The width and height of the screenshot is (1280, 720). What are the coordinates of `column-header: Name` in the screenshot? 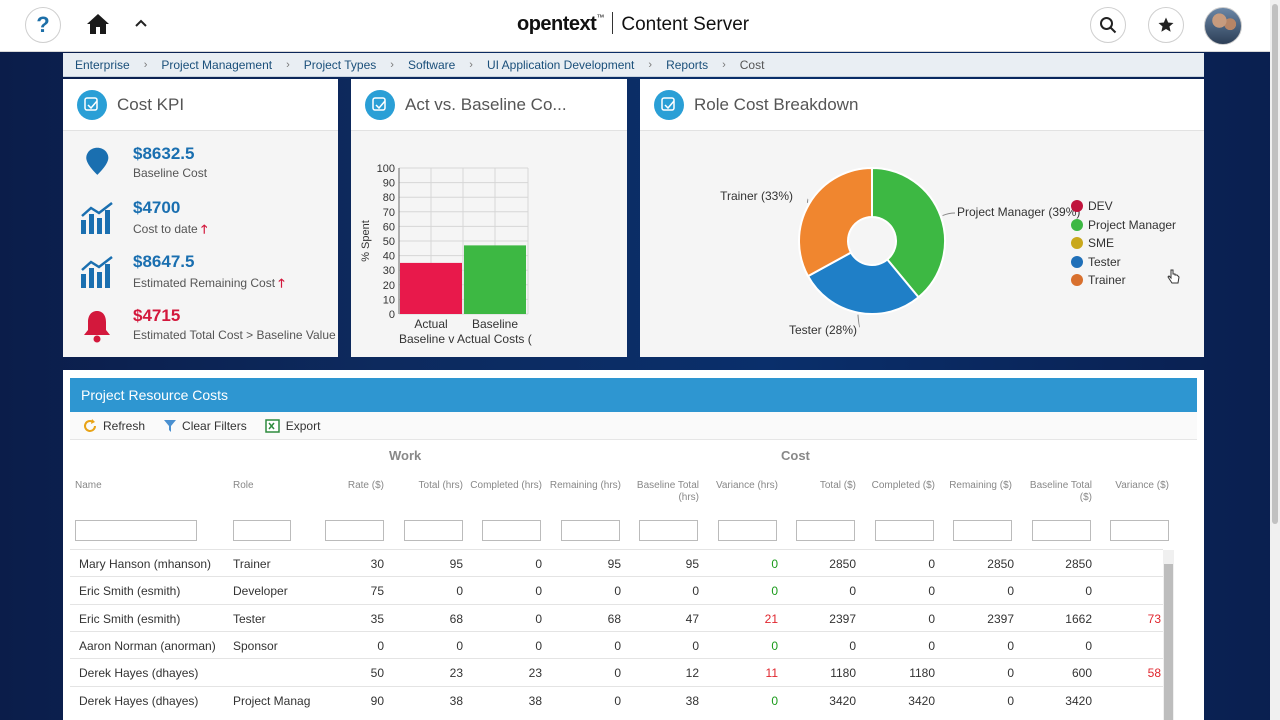 It's located at (88, 485).